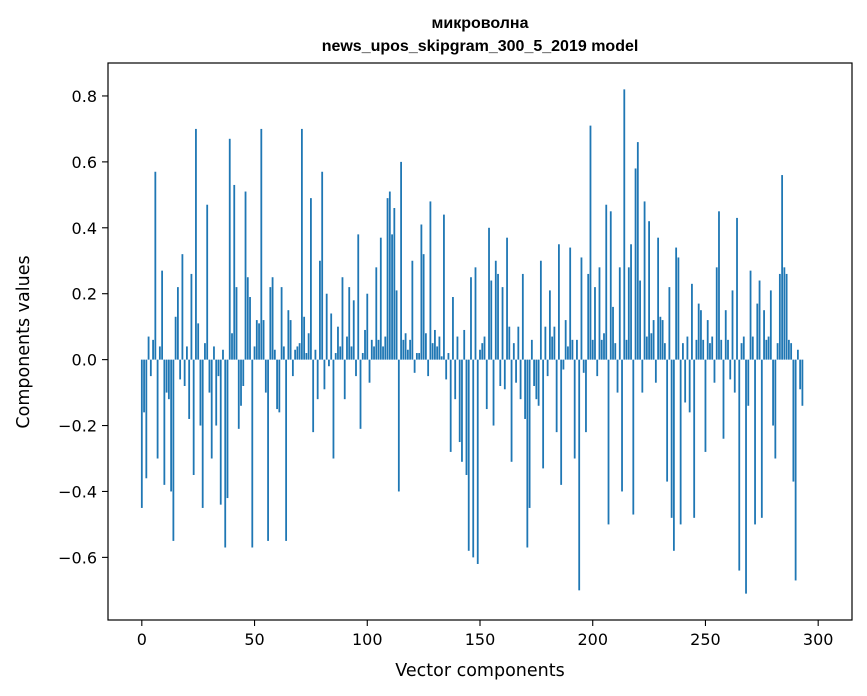  I want to click on x-tick-label: 50, so click(254, 639).